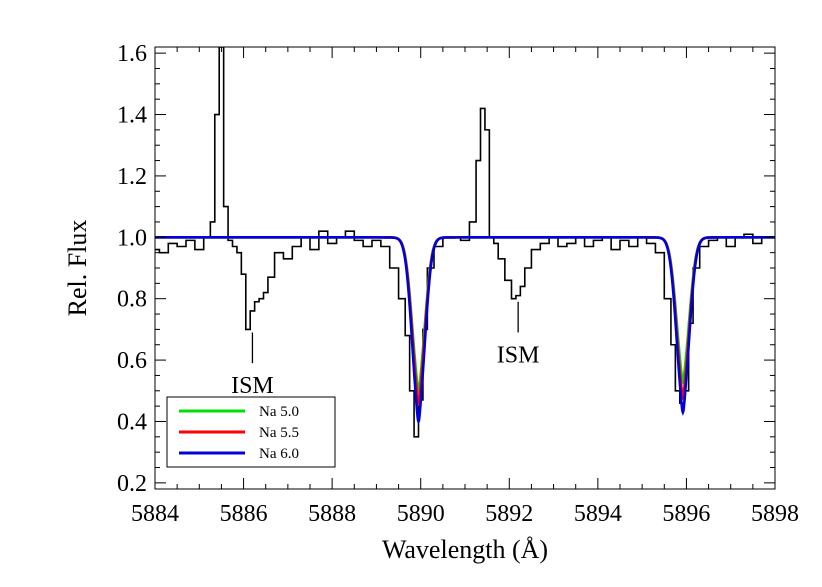 This screenshot has width=822, height=587. What do you see at coordinates (465, 549) in the screenshot?
I see `x-axis-label: Wavelength (Å)` at bounding box center [465, 549].